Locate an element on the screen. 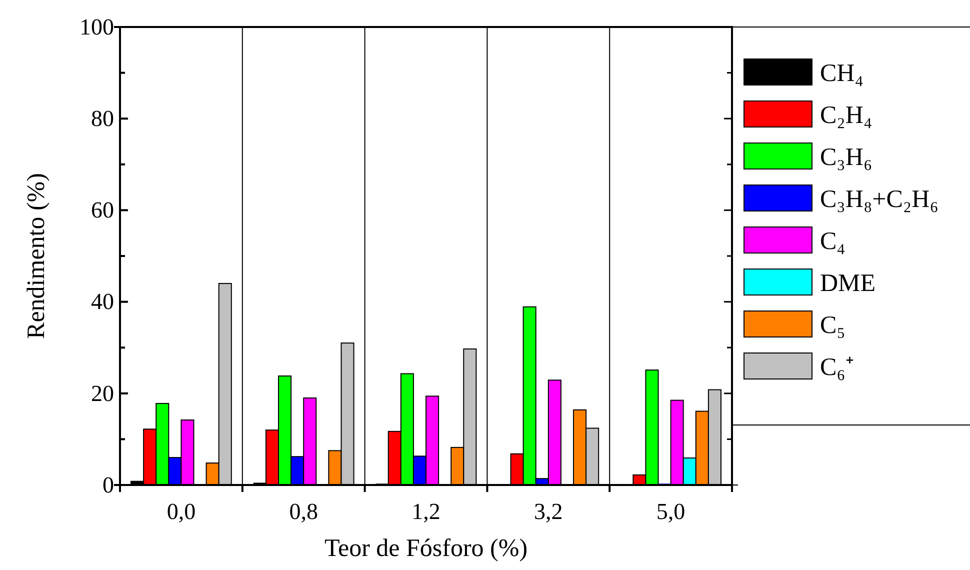  legend-label: C₆⁺ is located at coordinates (837, 367).